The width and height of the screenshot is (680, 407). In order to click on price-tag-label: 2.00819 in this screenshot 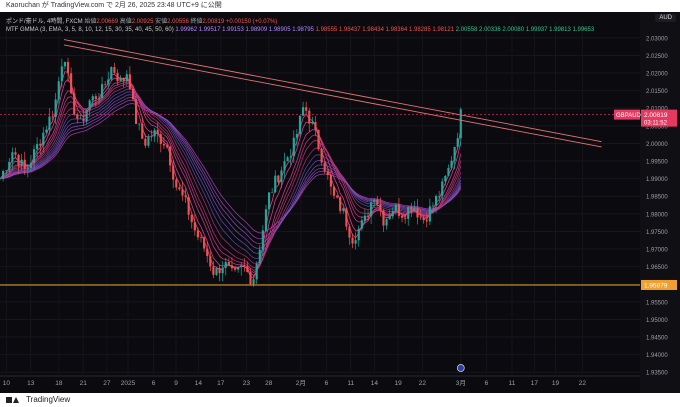, I will do `click(656, 115)`.